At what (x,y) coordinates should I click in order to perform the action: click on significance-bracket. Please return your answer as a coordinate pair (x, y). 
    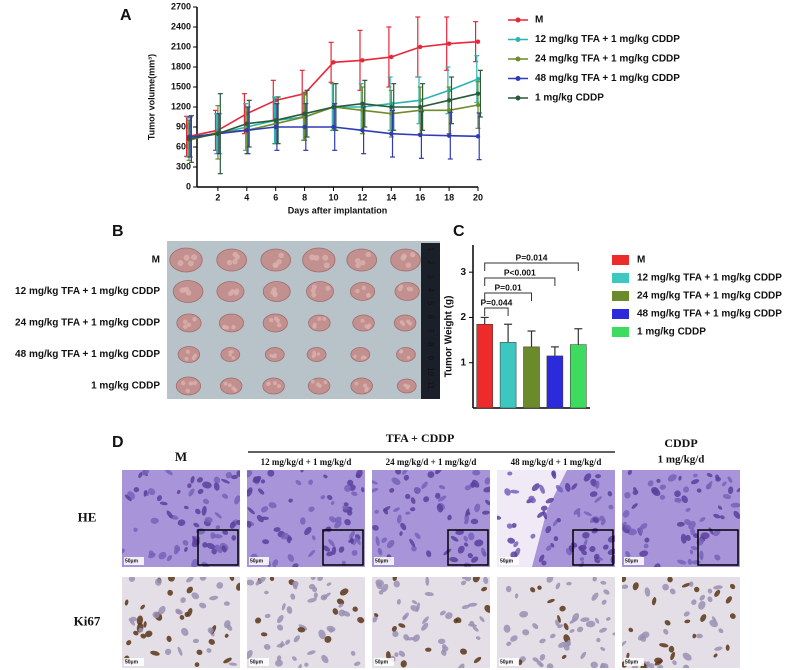
    Looking at the image, I should click on (496, 311).